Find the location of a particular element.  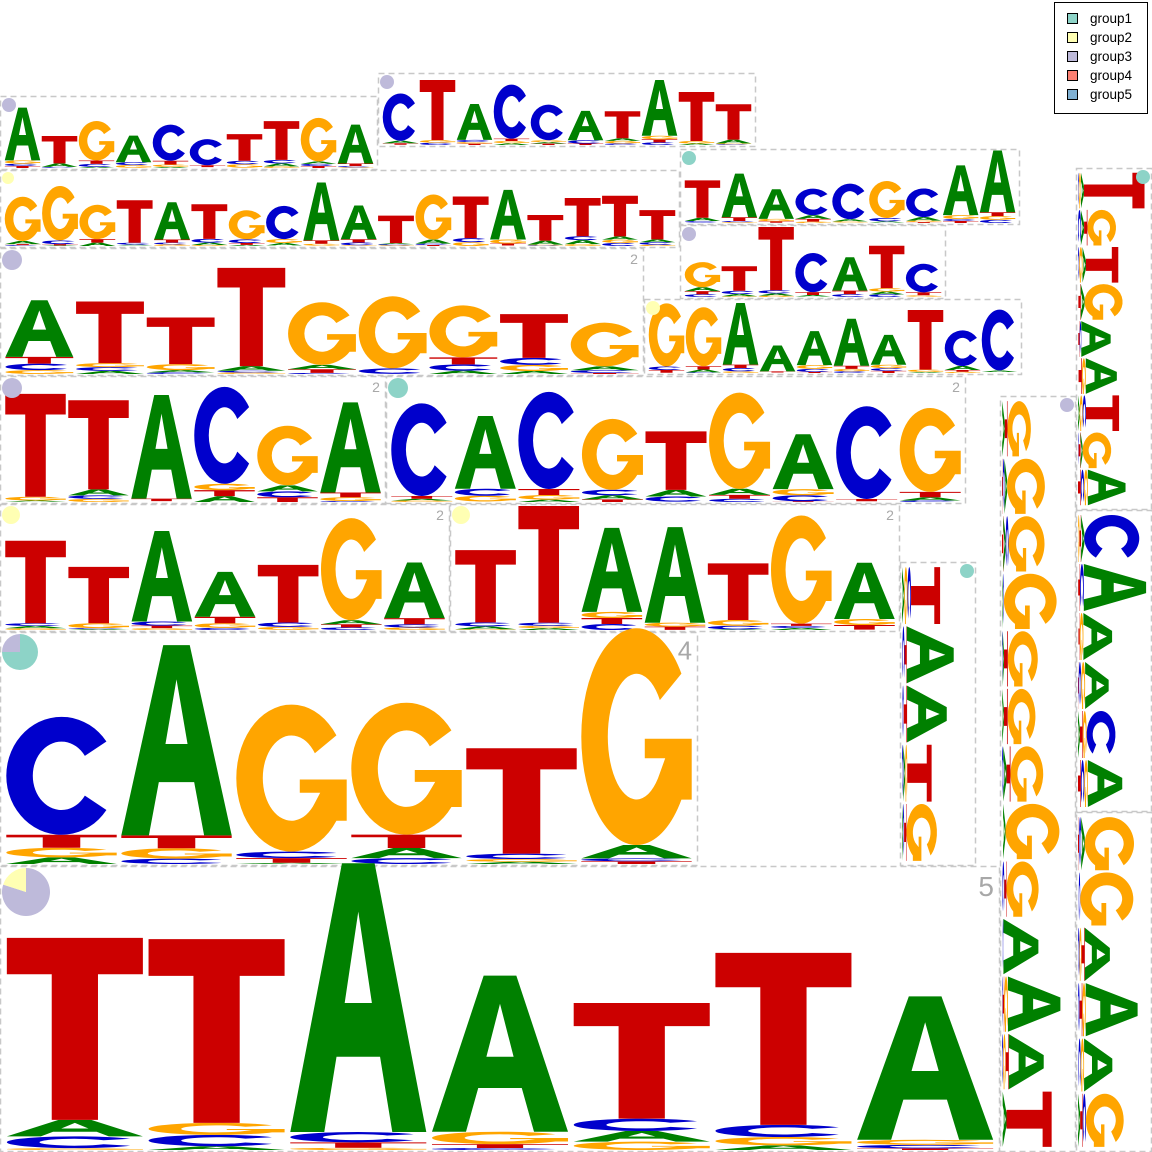

motif-m6 is located at coordinates (813, 262).